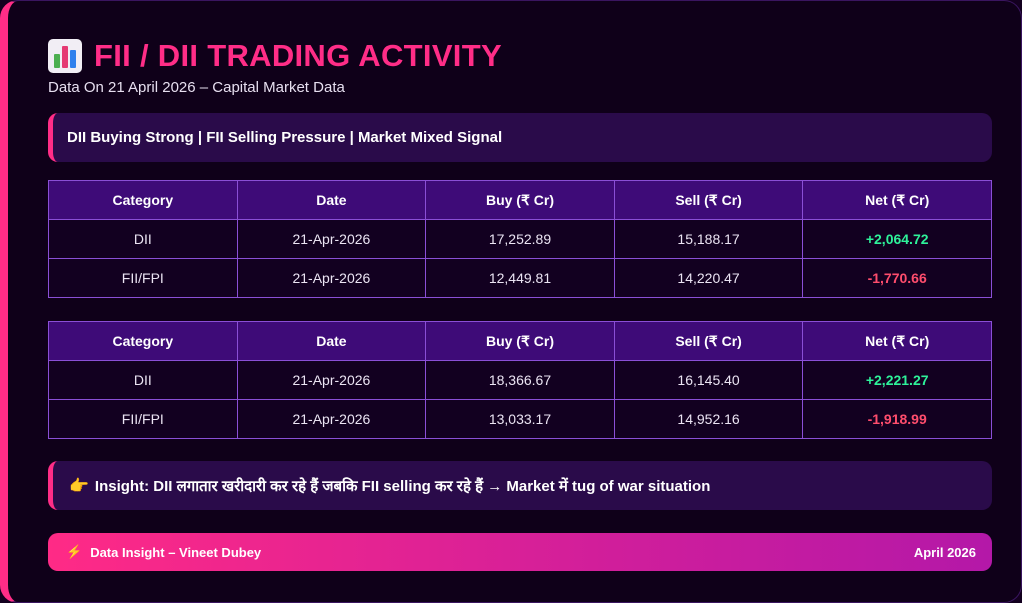  I want to click on cell-net: +2,064.72, so click(897, 239).